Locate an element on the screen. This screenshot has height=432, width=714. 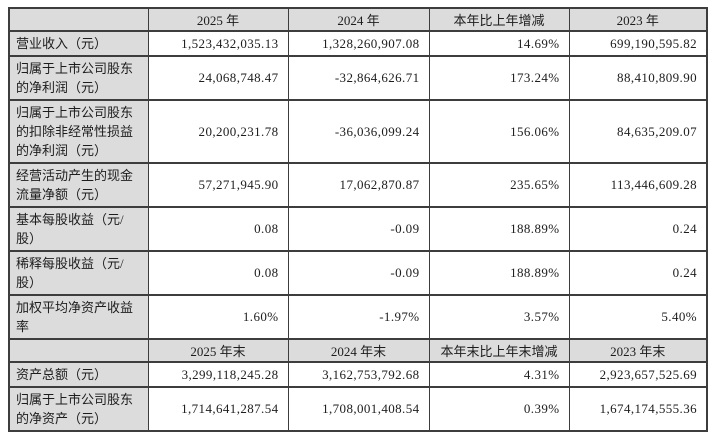
table-row-diluted-eps: 稀释每股收益（元/股） 0.08 -0.09 188.89% 0.24 is located at coordinates (358, 273).